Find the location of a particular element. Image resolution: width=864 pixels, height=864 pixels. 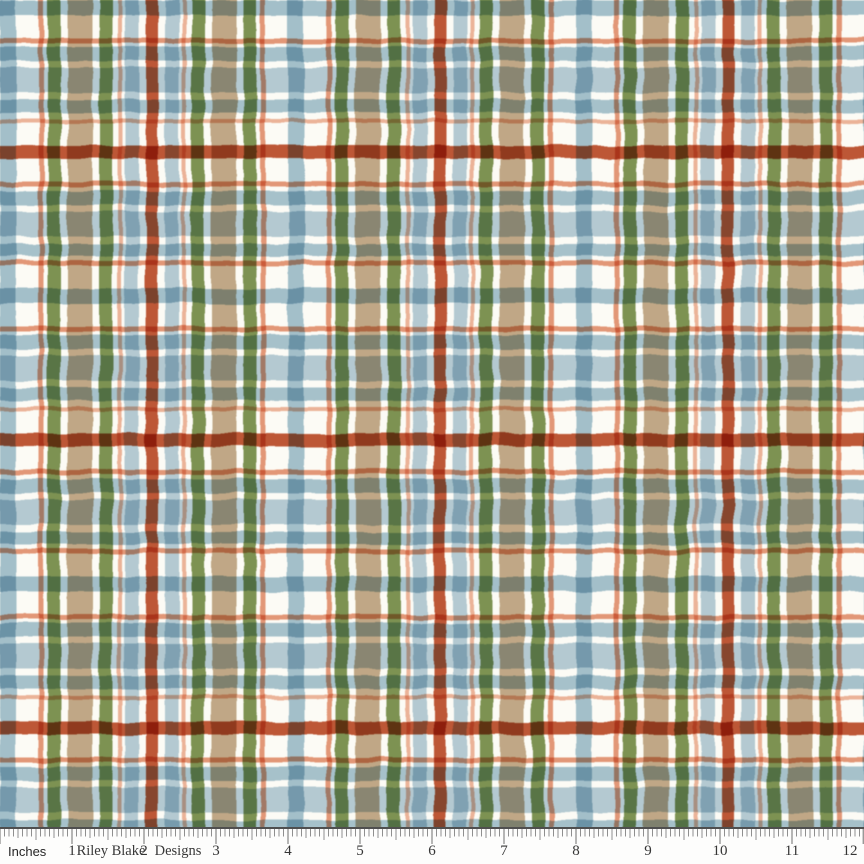

ruler-number-9: 9 is located at coordinates (648, 851).